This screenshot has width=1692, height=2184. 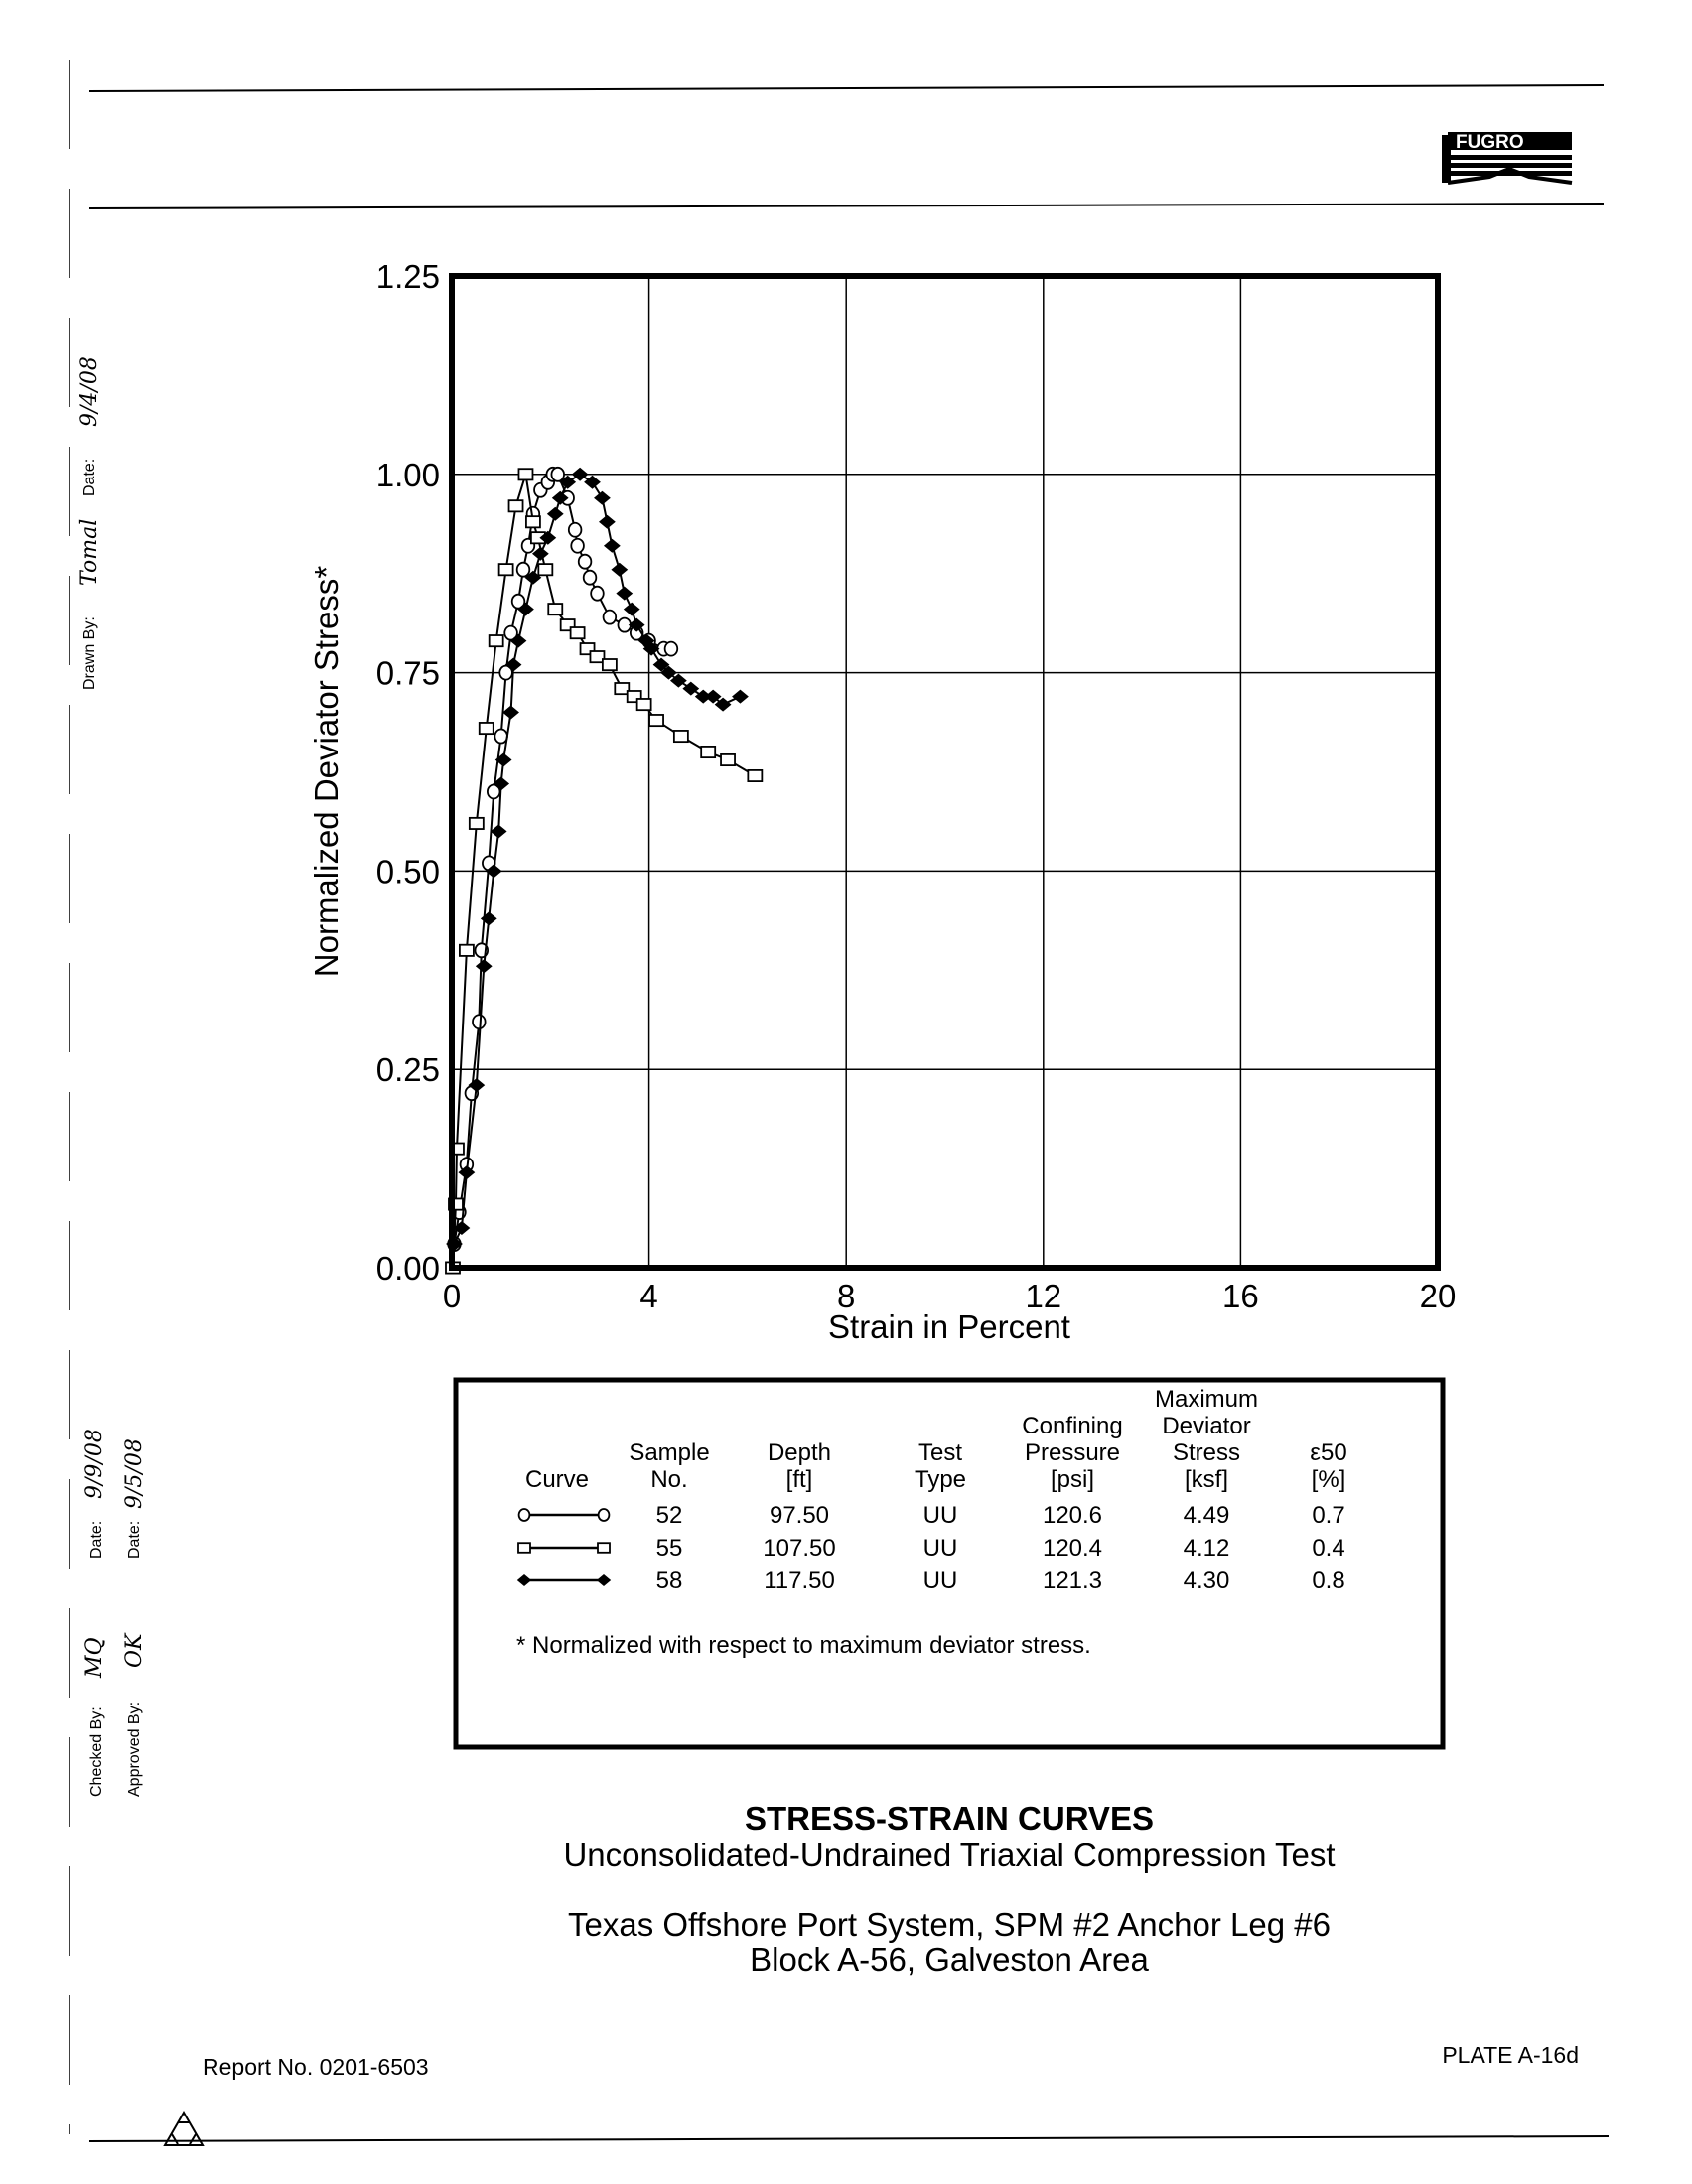 What do you see at coordinates (1207, 1548) in the screenshot?
I see `table-cell-max_stress: 4.12` at bounding box center [1207, 1548].